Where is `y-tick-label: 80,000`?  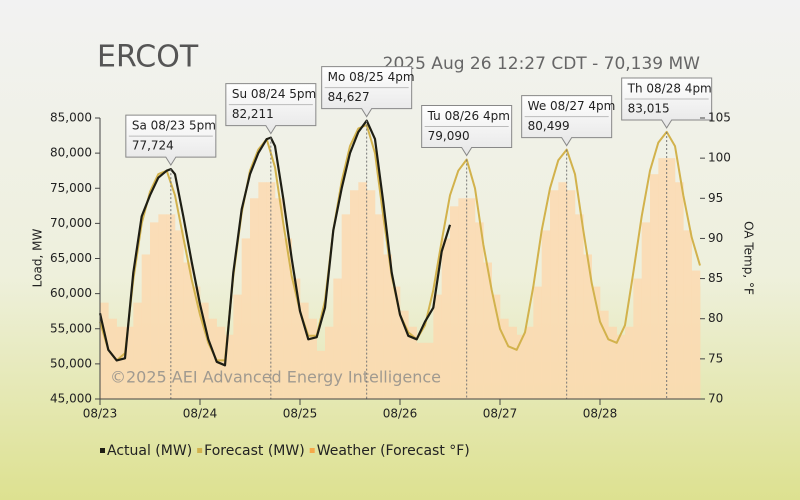 y-tick-label: 80,000 is located at coordinates (71, 153).